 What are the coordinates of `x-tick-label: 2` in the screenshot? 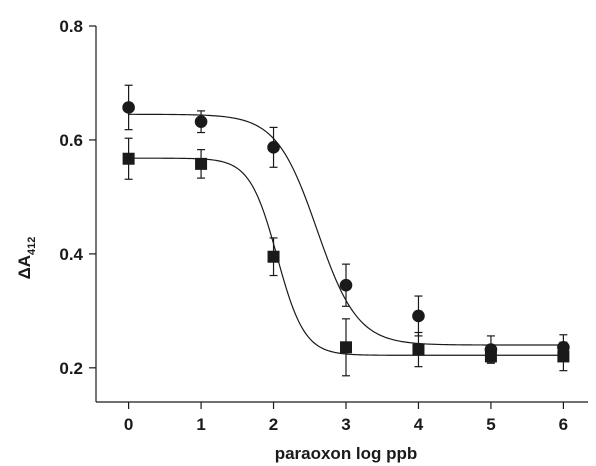 It's located at (273, 424).